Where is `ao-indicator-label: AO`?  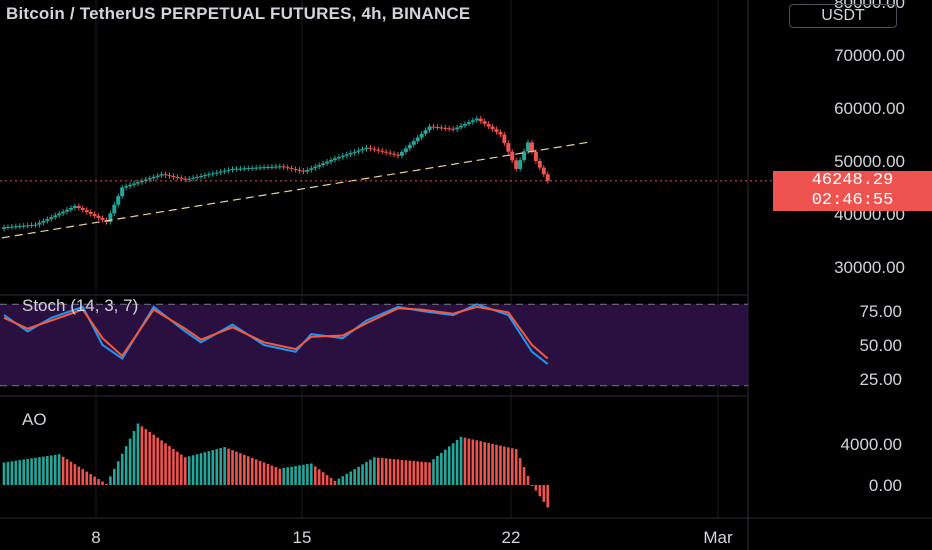 ao-indicator-label: AO is located at coordinates (34, 419).